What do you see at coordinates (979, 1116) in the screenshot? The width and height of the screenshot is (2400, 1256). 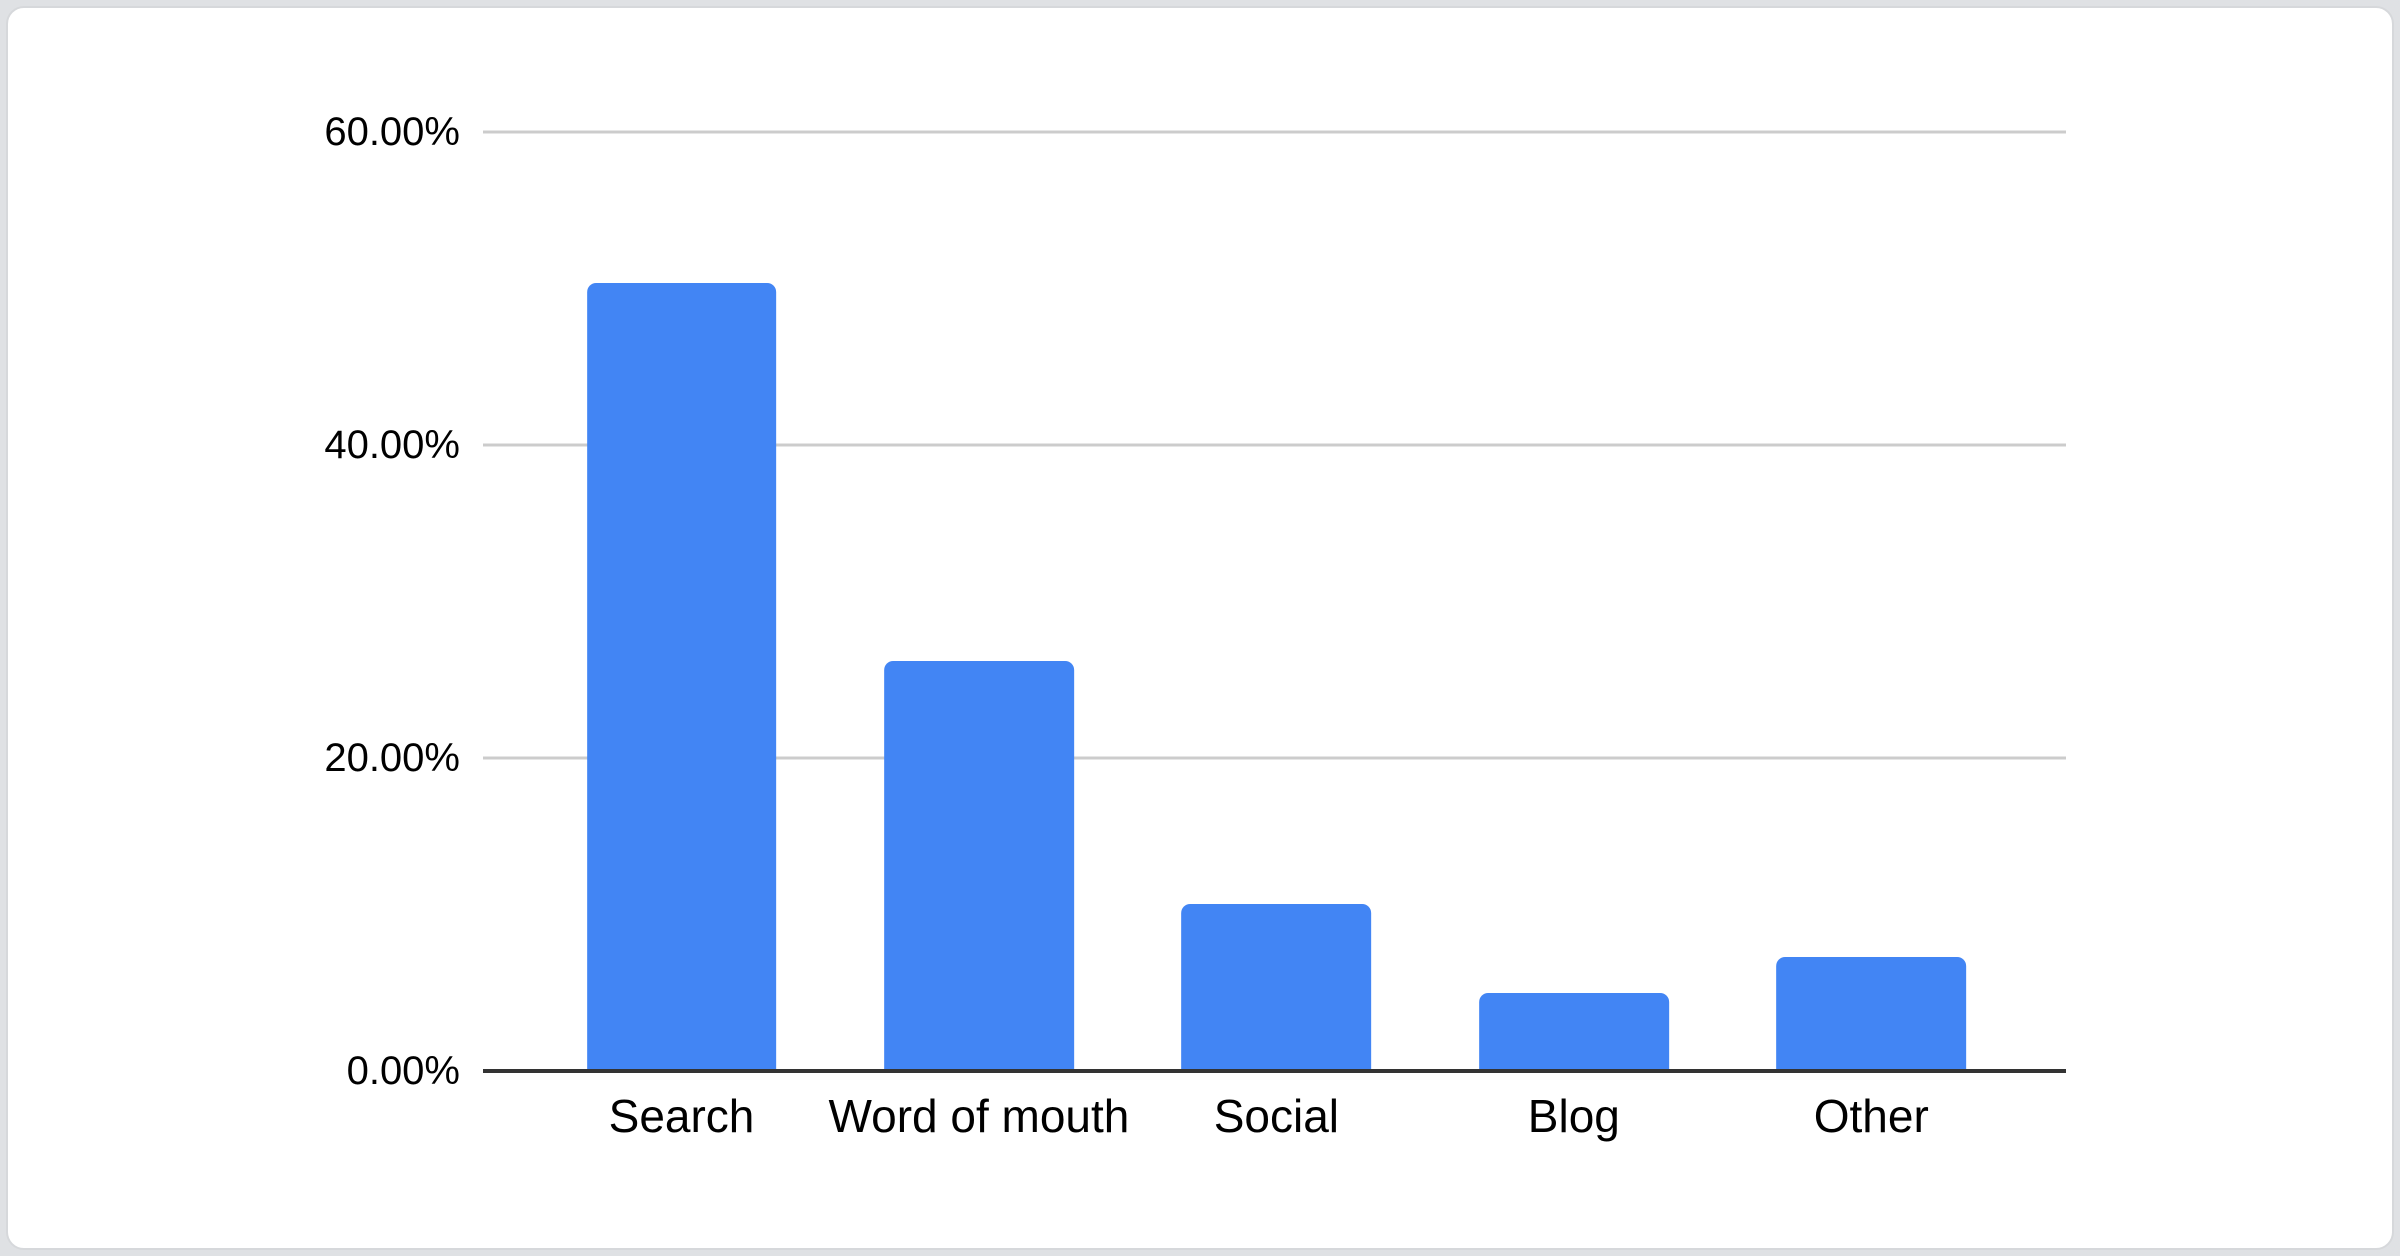 I see `x-category-label: Word of mouth` at bounding box center [979, 1116].